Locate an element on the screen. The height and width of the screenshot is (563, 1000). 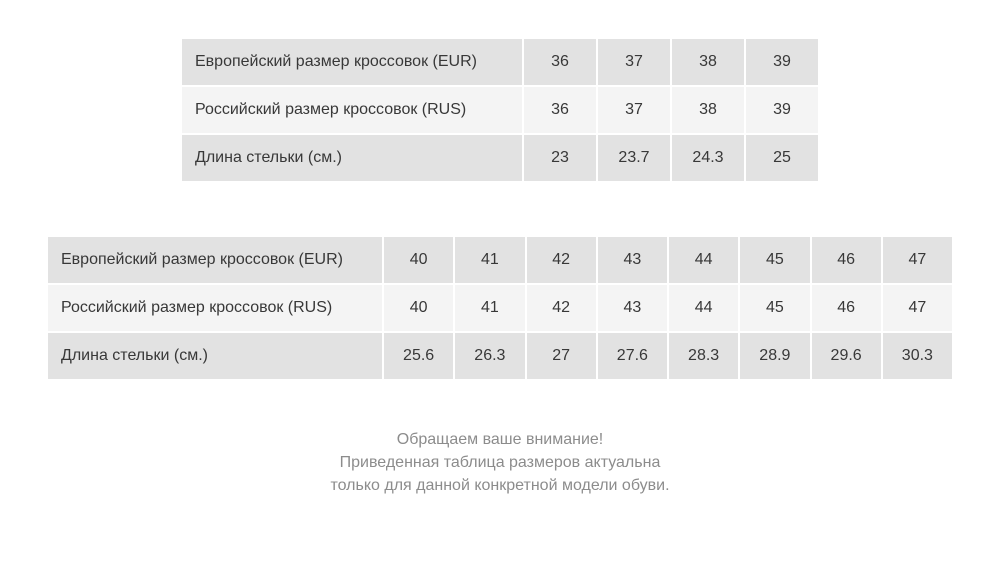
size-value-cell: 25.6 is located at coordinates (419, 356).